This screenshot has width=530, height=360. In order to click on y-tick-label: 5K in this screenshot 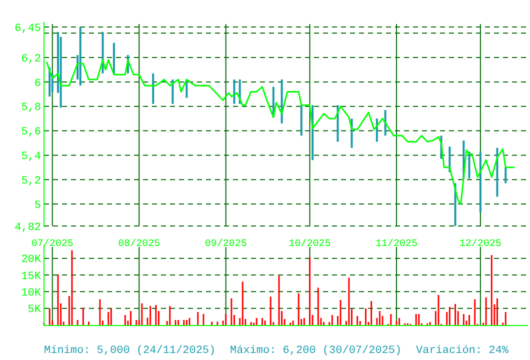, I will do `click(35, 310)`.